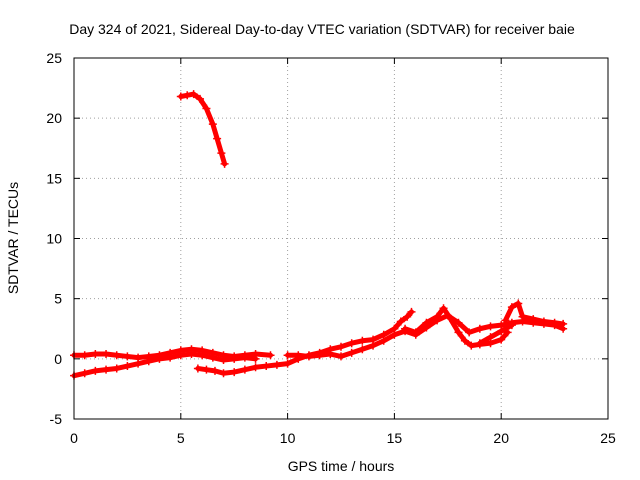  Describe the element at coordinates (501, 438) in the screenshot. I see `x-tick-label: 20` at that location.